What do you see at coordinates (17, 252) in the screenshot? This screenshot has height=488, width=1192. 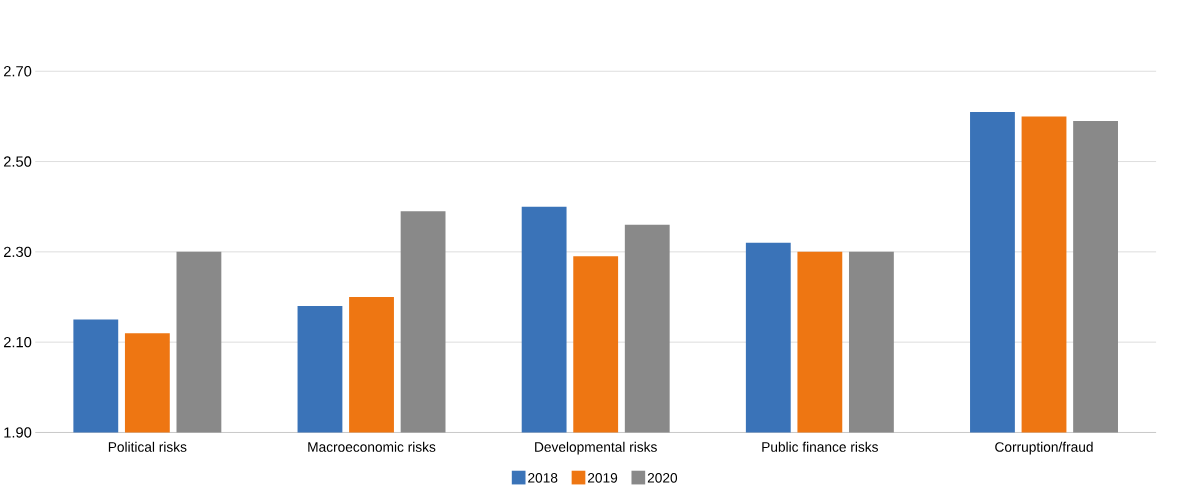 I see `y-tick-label: 2.30` at bounding box center [17, 252].